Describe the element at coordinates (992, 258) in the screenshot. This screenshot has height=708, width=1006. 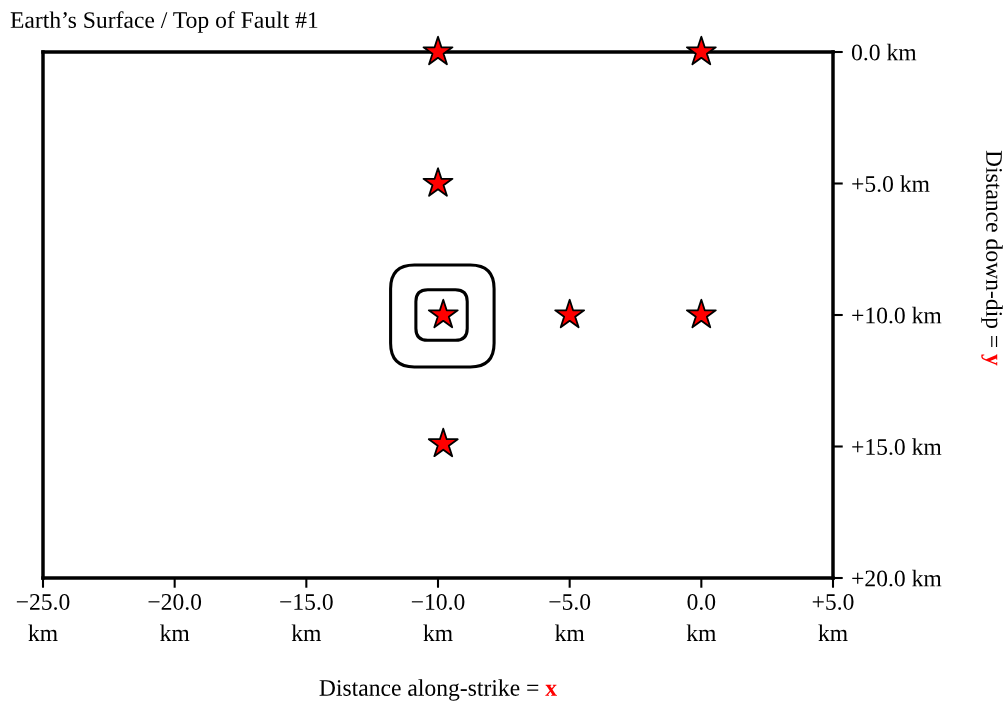
I see `y-axis-title: Distance down-dip = y` at that location.